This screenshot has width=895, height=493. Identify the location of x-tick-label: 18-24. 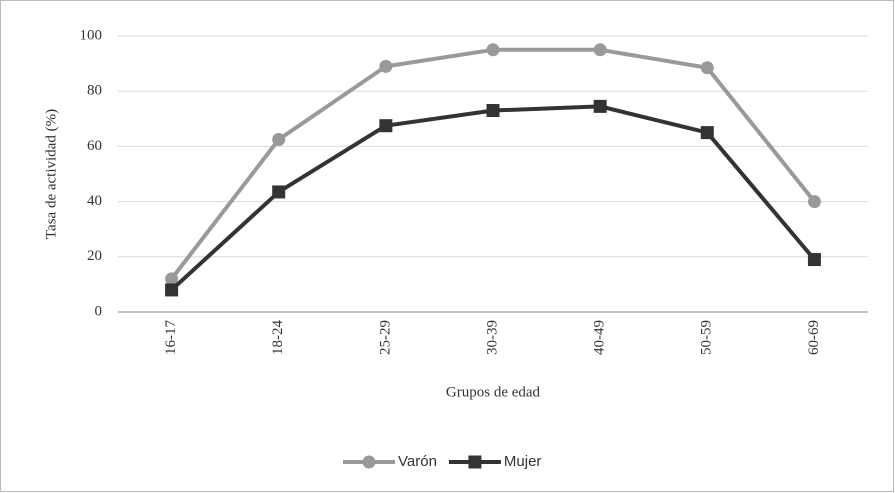
(278, 337).